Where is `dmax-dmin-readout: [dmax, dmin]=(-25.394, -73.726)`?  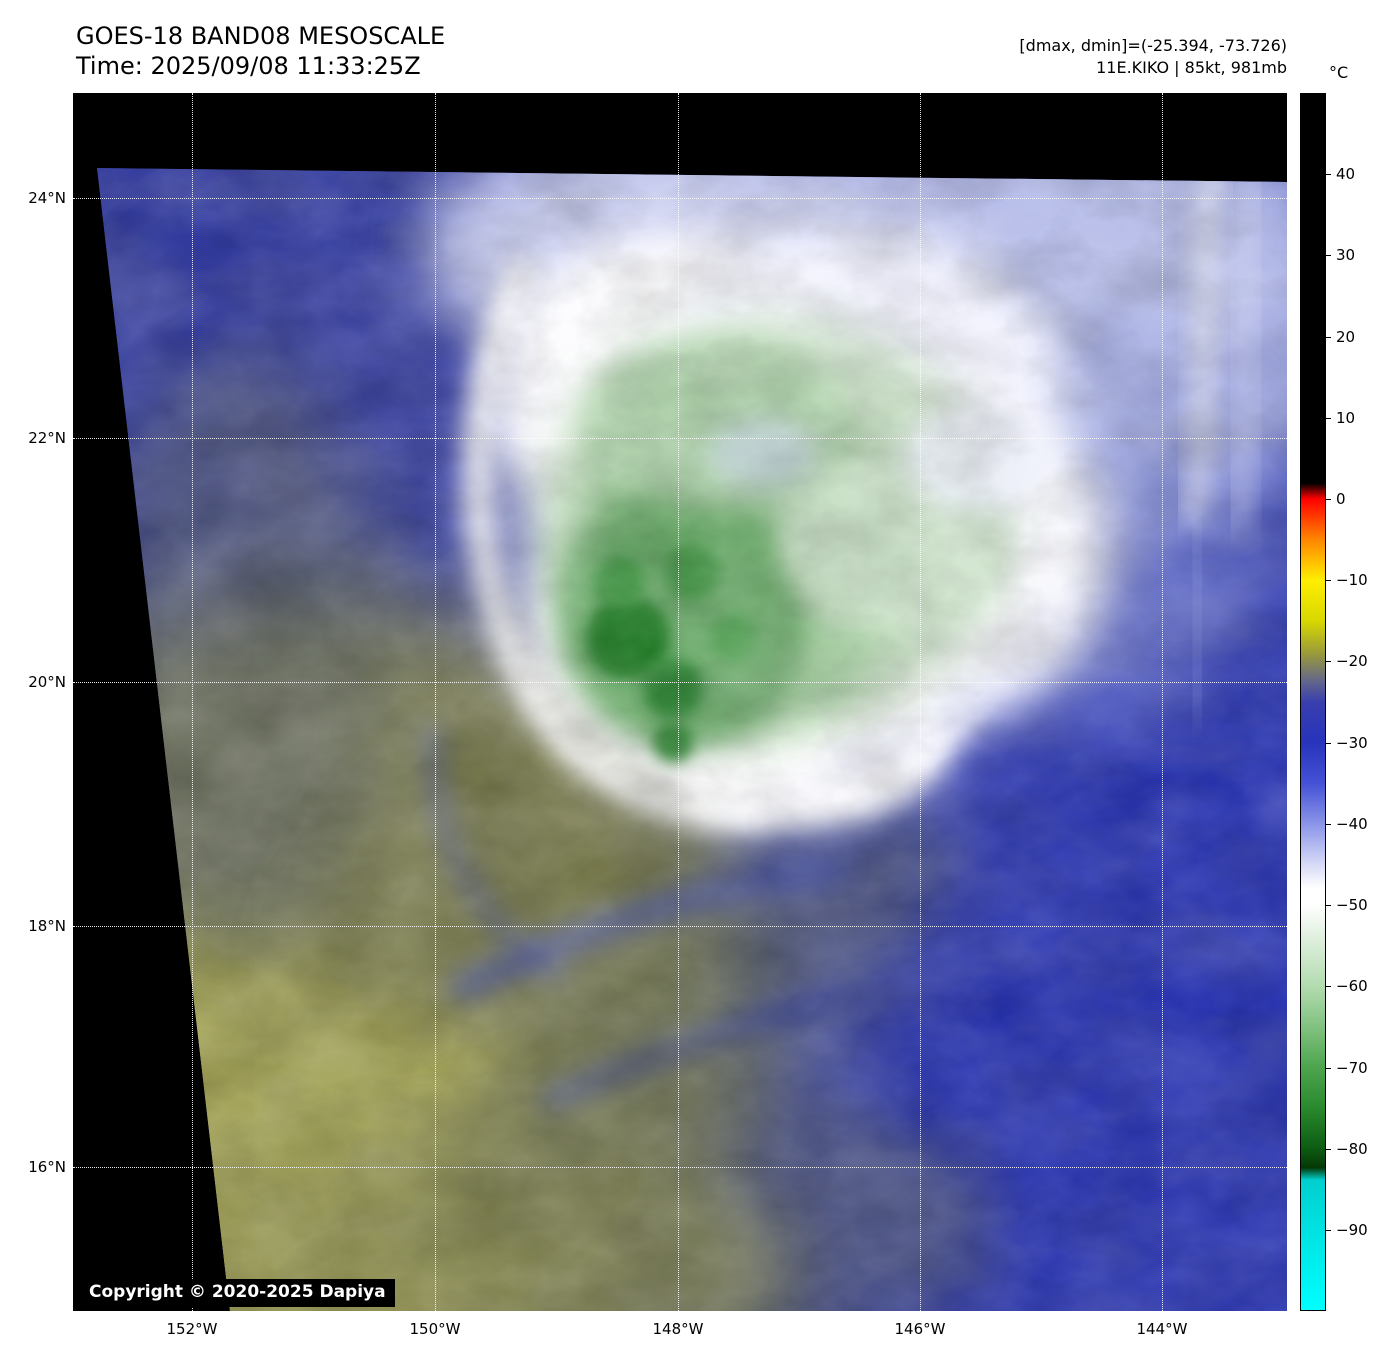 dmax-dmin-readout: [dmax, dmin]=(-25.394, -73.726) is located at coordinates (1153, 45).